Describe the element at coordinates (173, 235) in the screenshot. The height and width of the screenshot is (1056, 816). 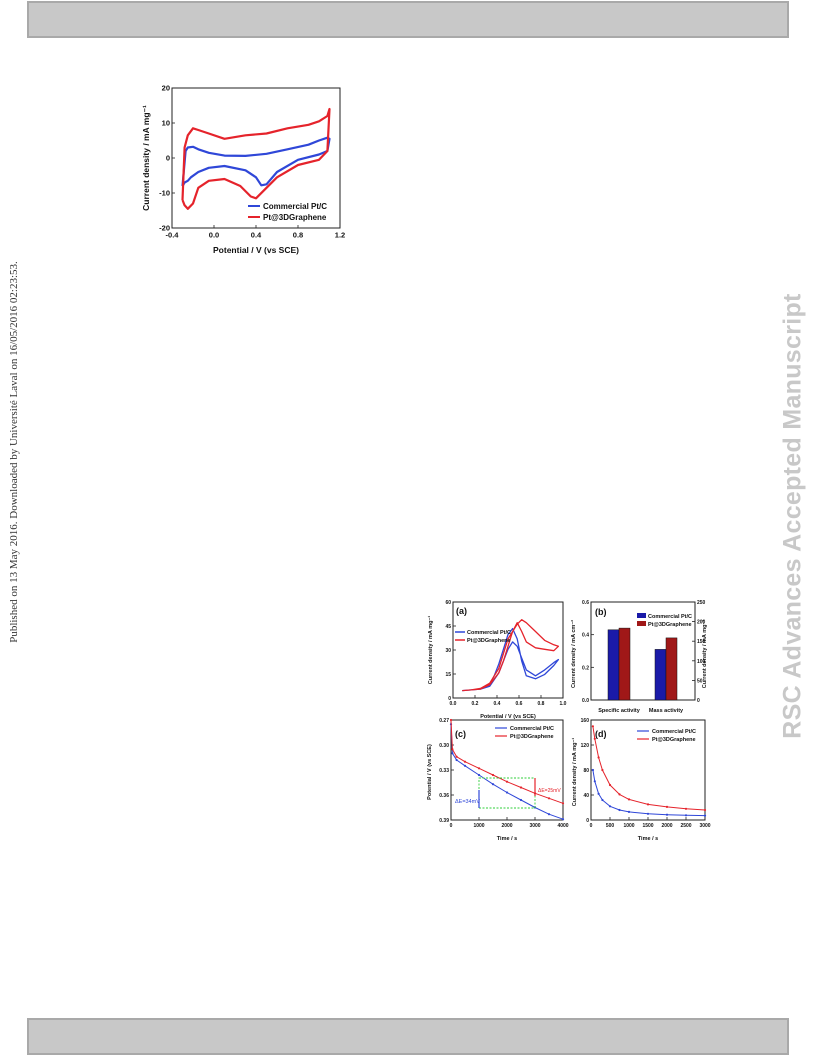
I see `x-tick-label: -0.4` at that location.